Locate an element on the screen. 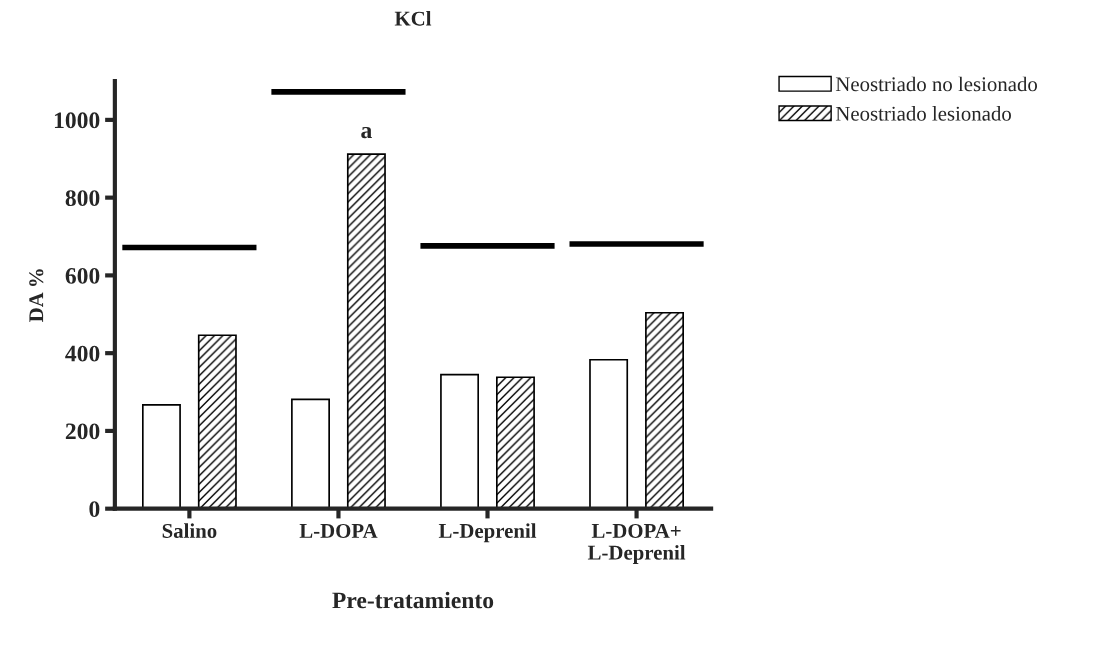 Image resolution: width=1094 pixels, height=648 pixels. x-tick-label: L-DOPA+ L-Deprenil is located at coordinates (636, 543).